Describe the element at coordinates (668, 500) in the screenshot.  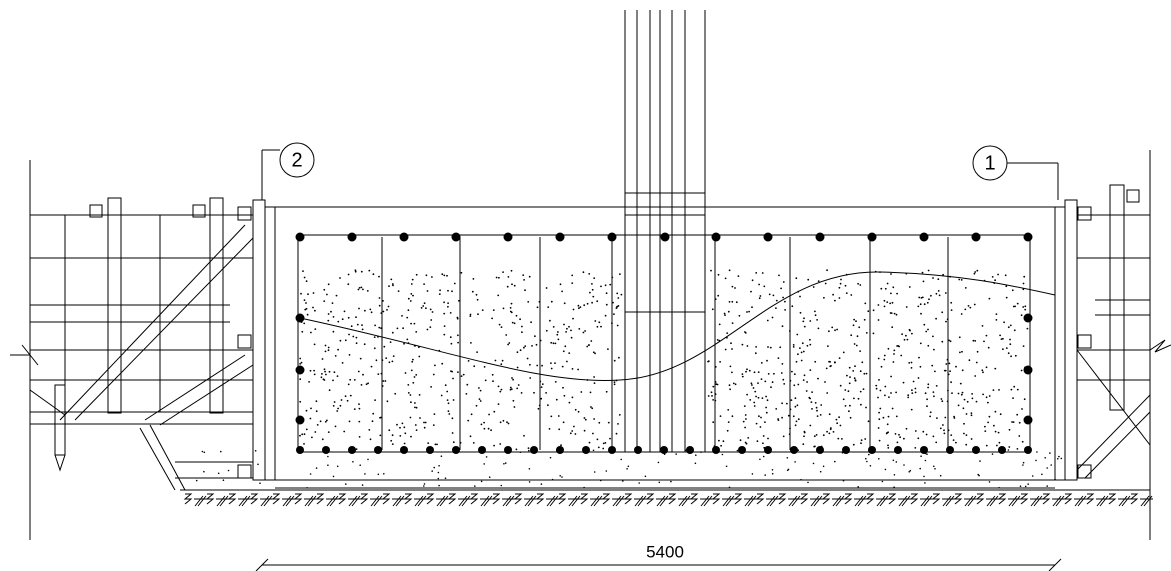
I see `ground-hatch` at that location.